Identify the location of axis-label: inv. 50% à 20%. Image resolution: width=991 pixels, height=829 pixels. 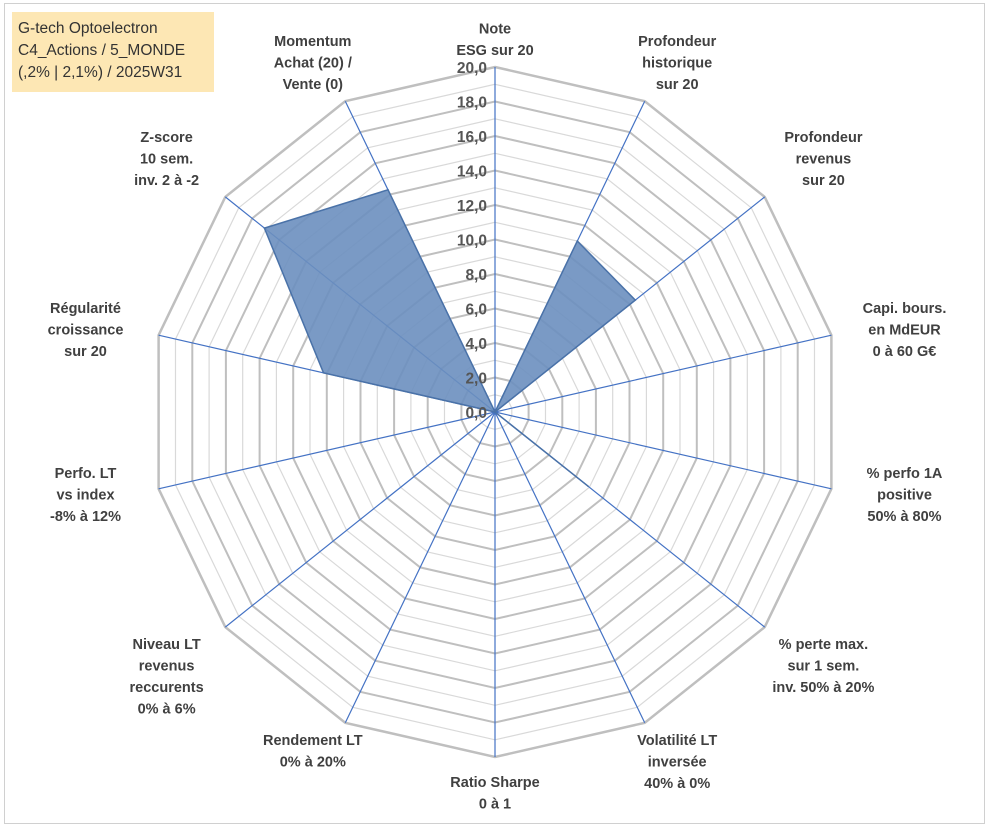
(823, 688).